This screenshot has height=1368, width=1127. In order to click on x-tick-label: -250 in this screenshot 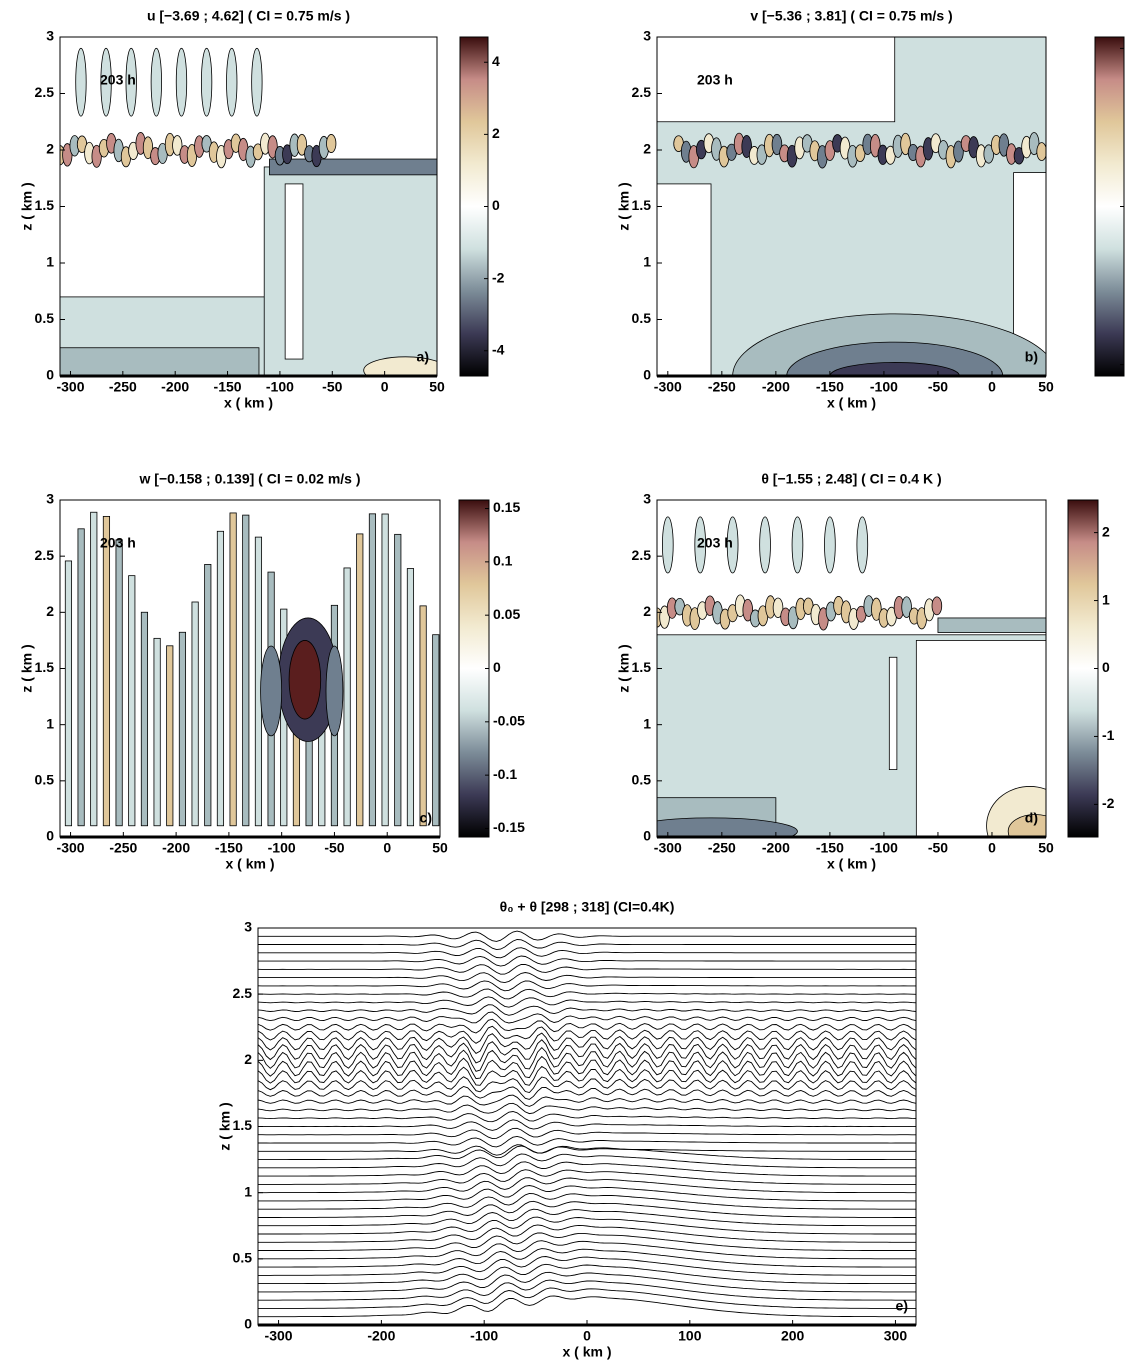, I will do `click(722, 387)`.